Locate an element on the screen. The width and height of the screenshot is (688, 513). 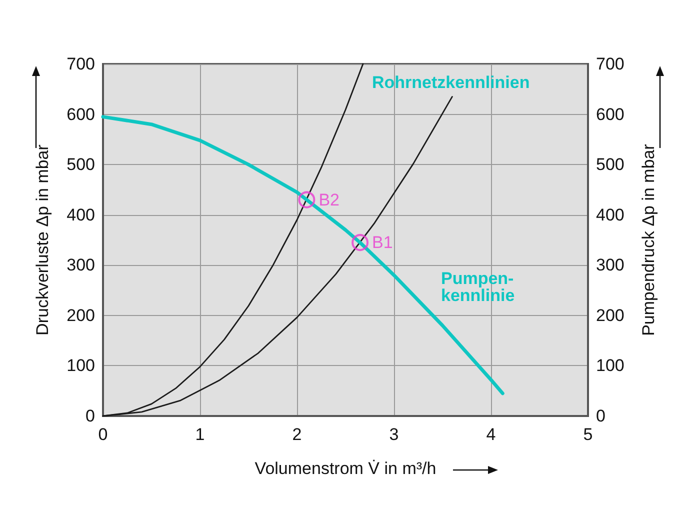
y2-tick-label: 600 is located at coordinates (610, 114).